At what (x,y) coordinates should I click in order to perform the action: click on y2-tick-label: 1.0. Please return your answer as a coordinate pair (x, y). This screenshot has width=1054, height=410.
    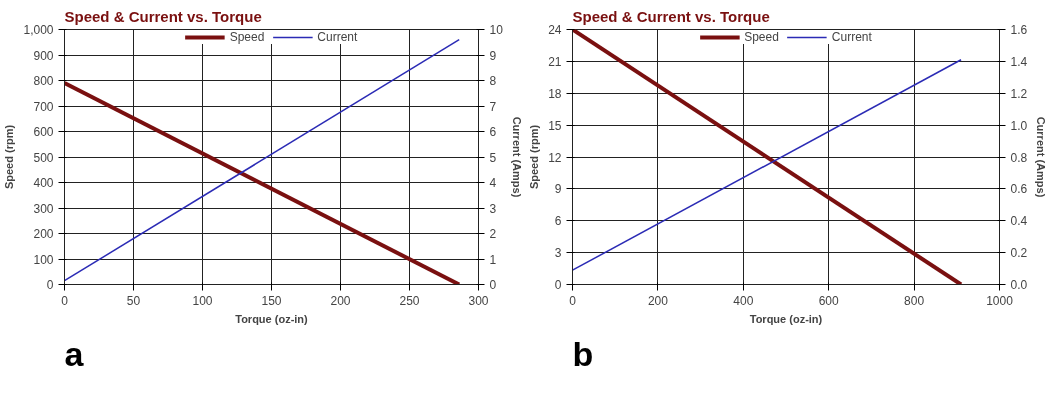
    Looking at the image, I should click on (1019, 125).